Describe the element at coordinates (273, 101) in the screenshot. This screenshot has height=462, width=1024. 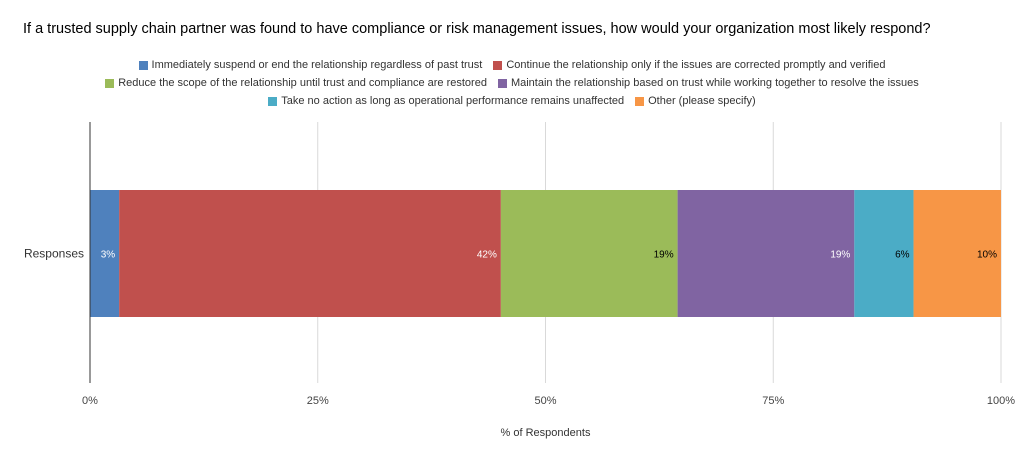
I see `legend-swatch-no-action` at that location.